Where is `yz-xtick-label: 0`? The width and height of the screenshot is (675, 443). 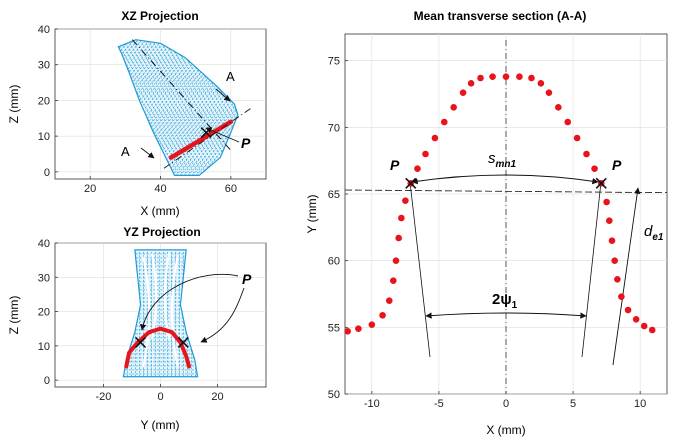
yz-xtick-label: 0 is located at coordinates (160, 397).